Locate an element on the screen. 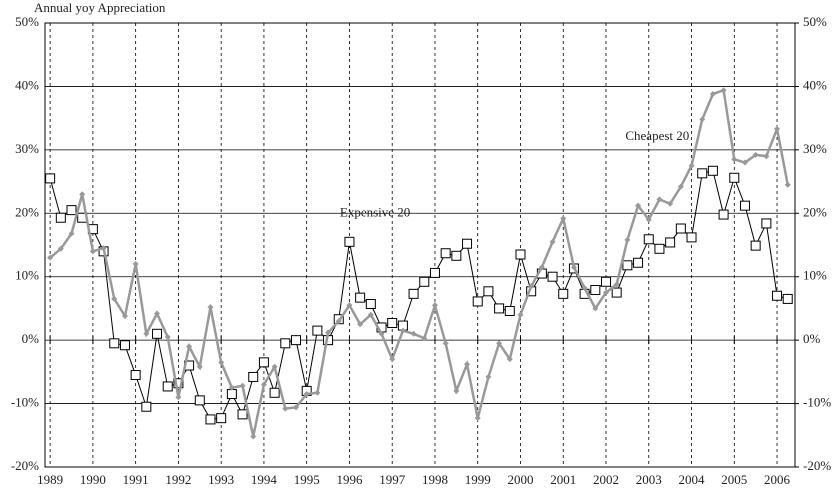 The width and height of the screenshot is (838, 493). series-label: Cheapest 20 is located at coordinates (657, 135).